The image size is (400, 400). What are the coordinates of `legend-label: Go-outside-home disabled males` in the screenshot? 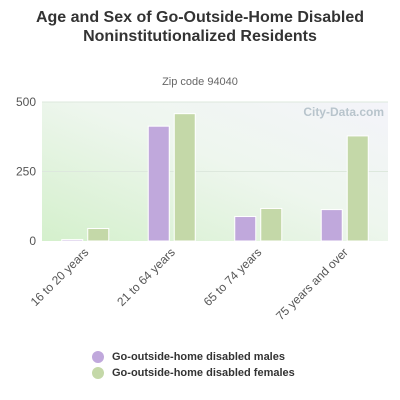 It's located at (198, 357).